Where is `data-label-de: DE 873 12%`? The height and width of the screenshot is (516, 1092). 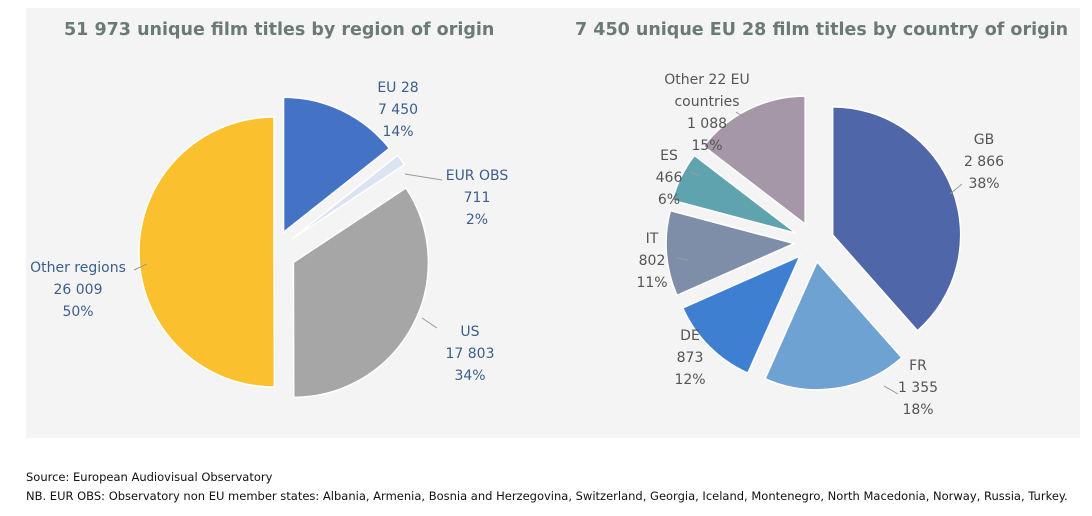 data-label-de: DE 873 12% is located at coordinates (689, 358).